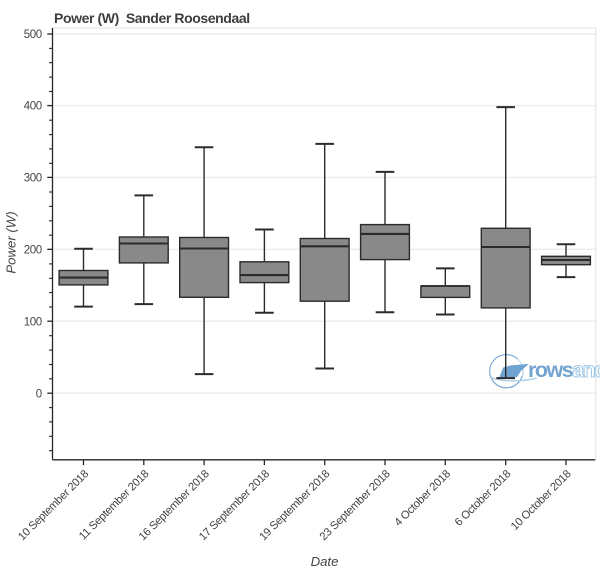 The height and width of the screenshot is (570, 600). Describe the element at coordinates (325, 561) in the screenshot. I see `svg-text: Date` at that location.